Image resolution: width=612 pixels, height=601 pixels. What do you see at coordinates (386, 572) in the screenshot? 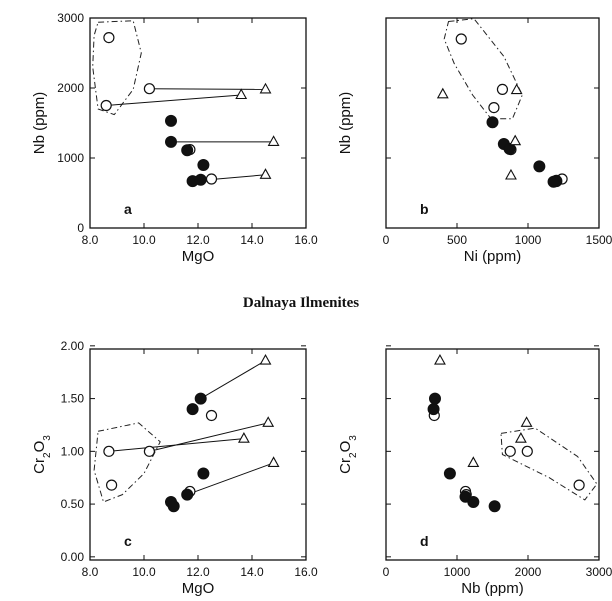
I see `x-tick-label-d: 0` at bounding box center [386, 572].